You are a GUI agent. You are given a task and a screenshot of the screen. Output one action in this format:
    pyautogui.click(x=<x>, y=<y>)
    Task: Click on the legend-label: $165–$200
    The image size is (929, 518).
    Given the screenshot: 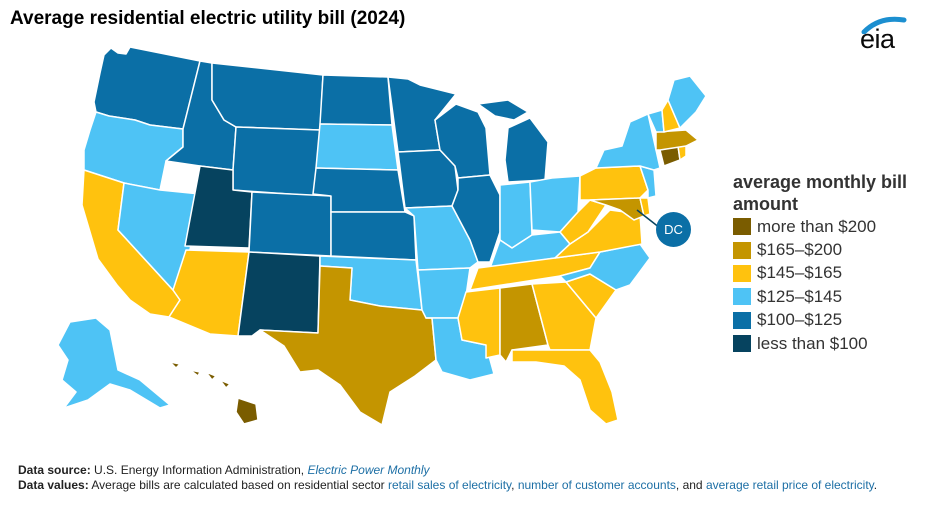 What is the action you would take?
    pyautogui.click(x=800, y=250)
    